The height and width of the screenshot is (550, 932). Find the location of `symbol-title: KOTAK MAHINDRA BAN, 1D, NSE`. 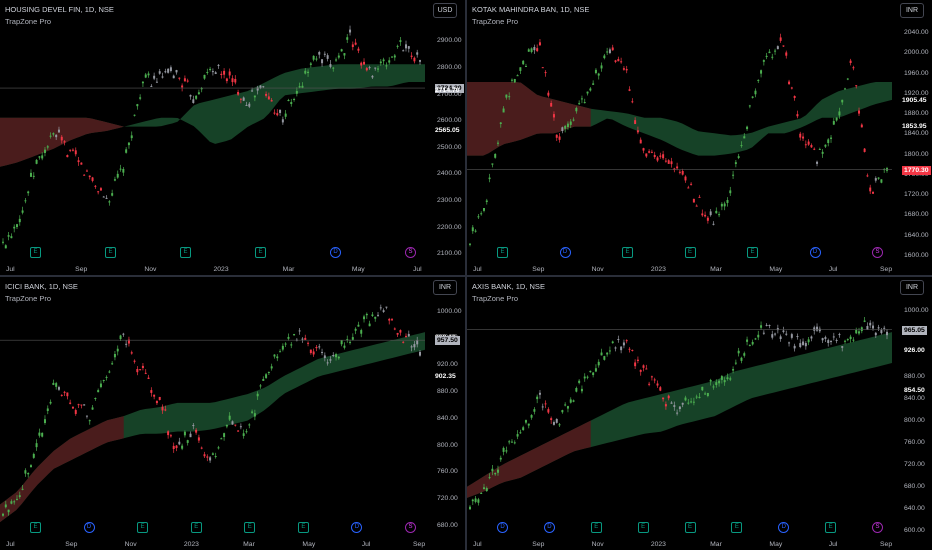

symbol-title: KOTAK MAHINDRA BAN, 1D, NSE is located at coordinates (531, 9).